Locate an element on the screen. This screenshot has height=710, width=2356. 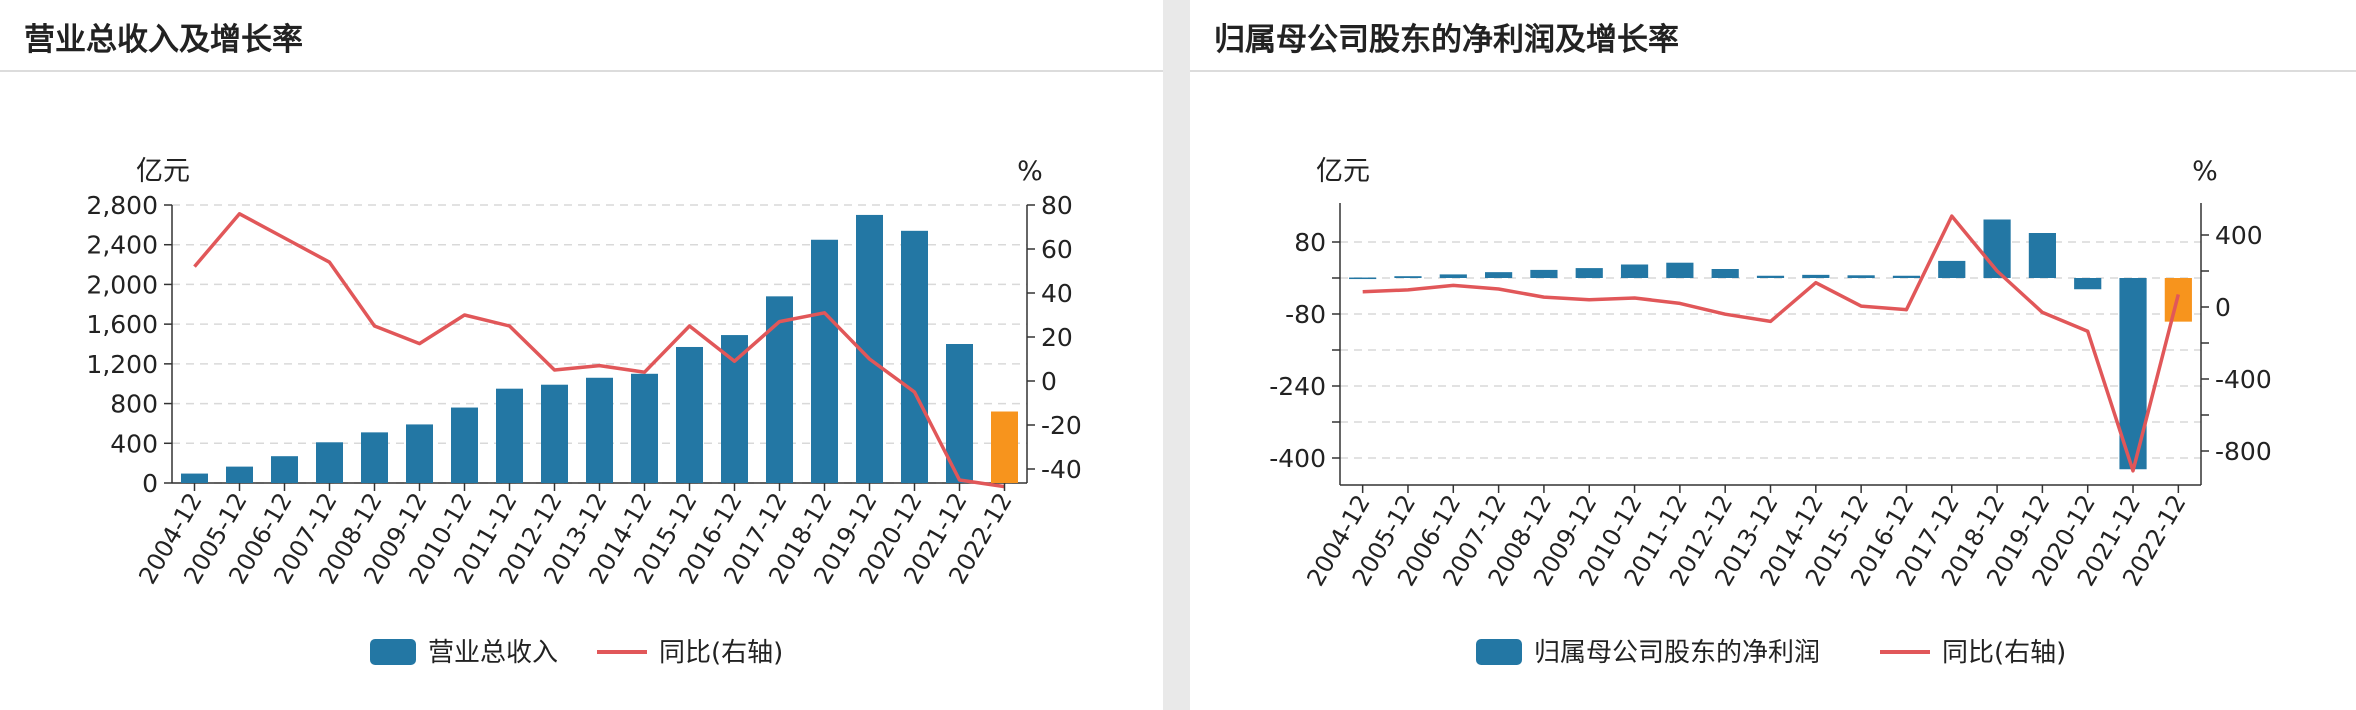
right-axis-tick-label: -20 is located at coordinates (1061, 425).